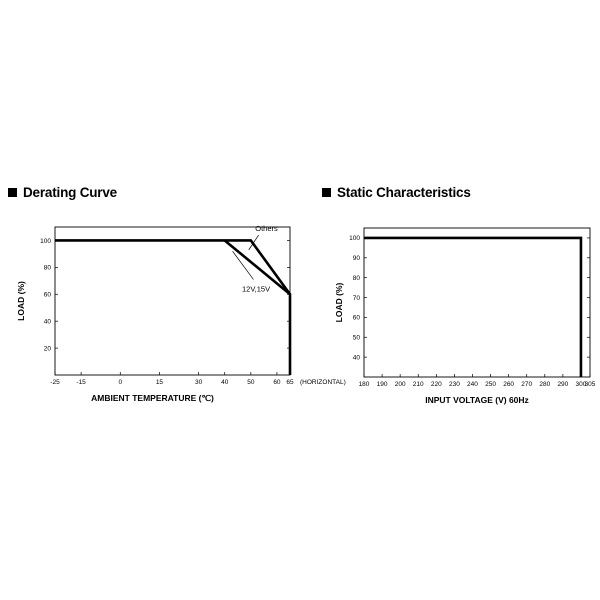  I want to click on x-tick-label: 270, so click(526, 384).